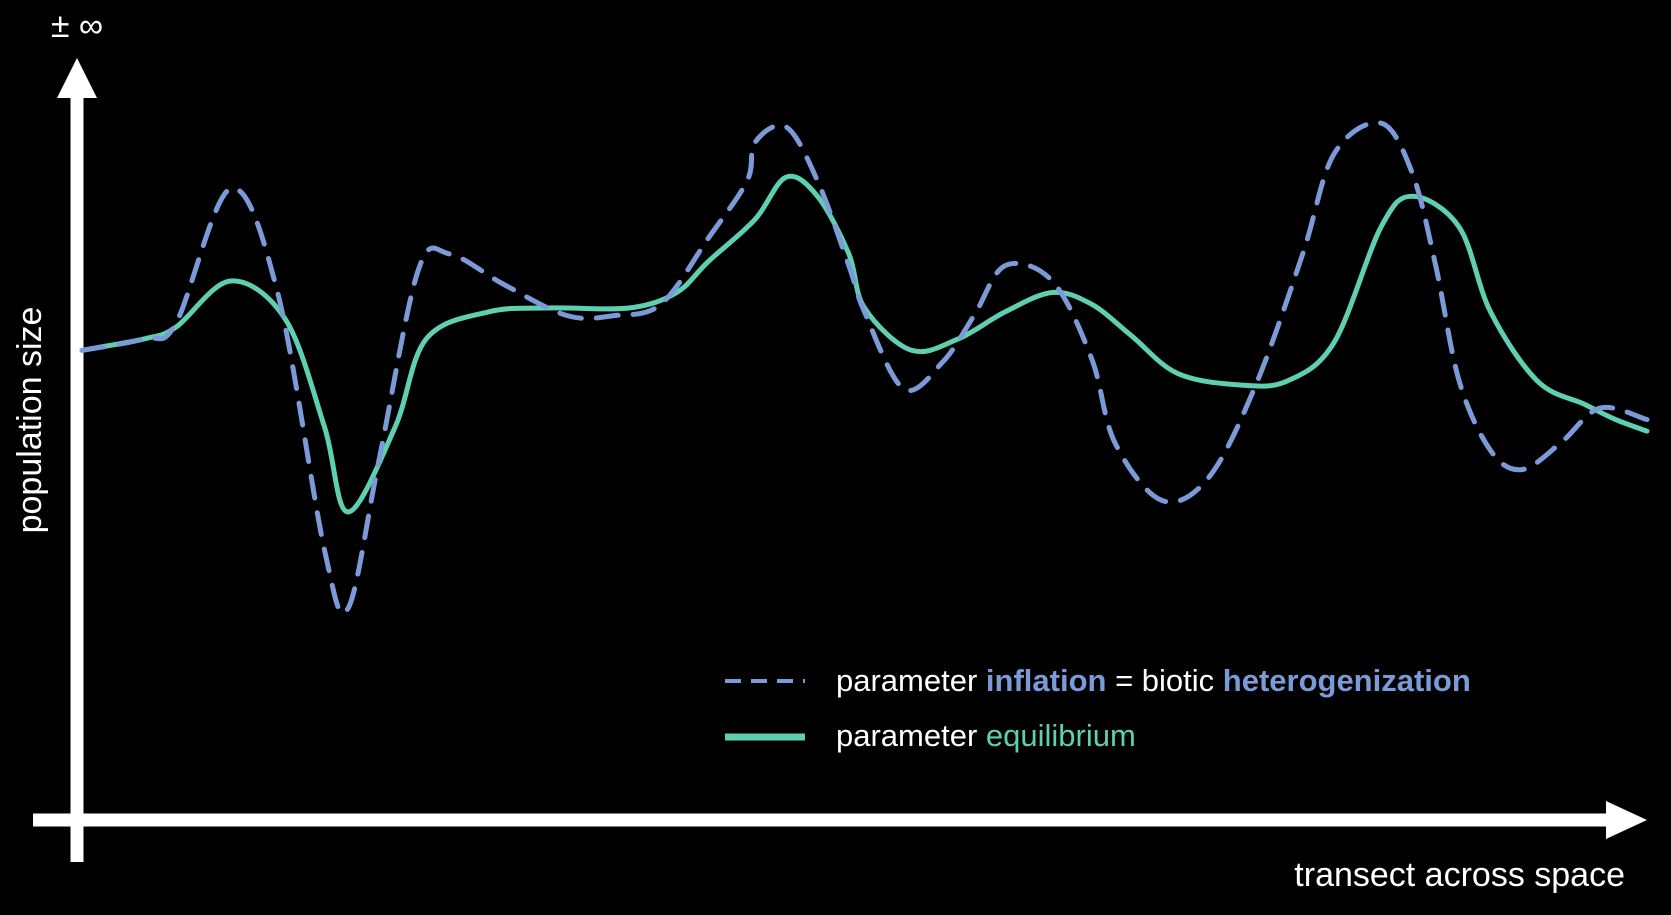 The height and width of the screenshot is (915, 1671). I want to click on legend-equilibrium-part-1: equilibrium, so click(1056, 735).